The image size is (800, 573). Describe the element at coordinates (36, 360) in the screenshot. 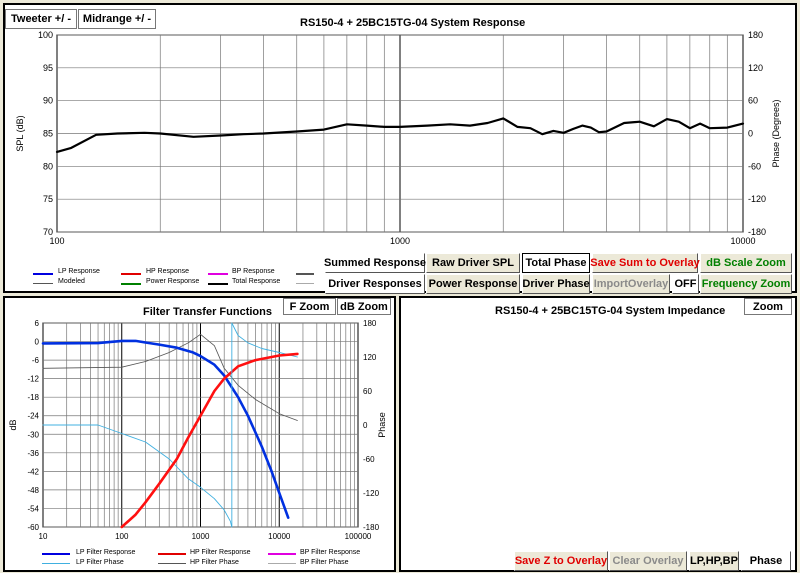

I see `filter-ytick: -6` at that location.